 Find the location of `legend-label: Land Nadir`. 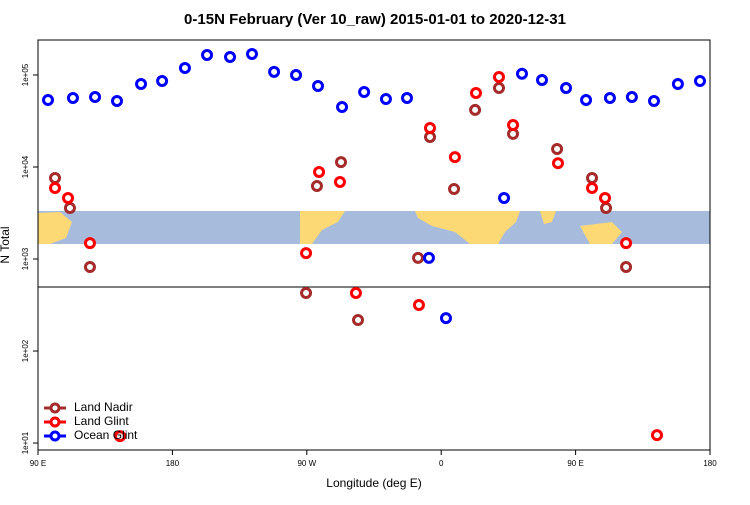

legend-label: Land Nadir is located at coordinates (103, 407).